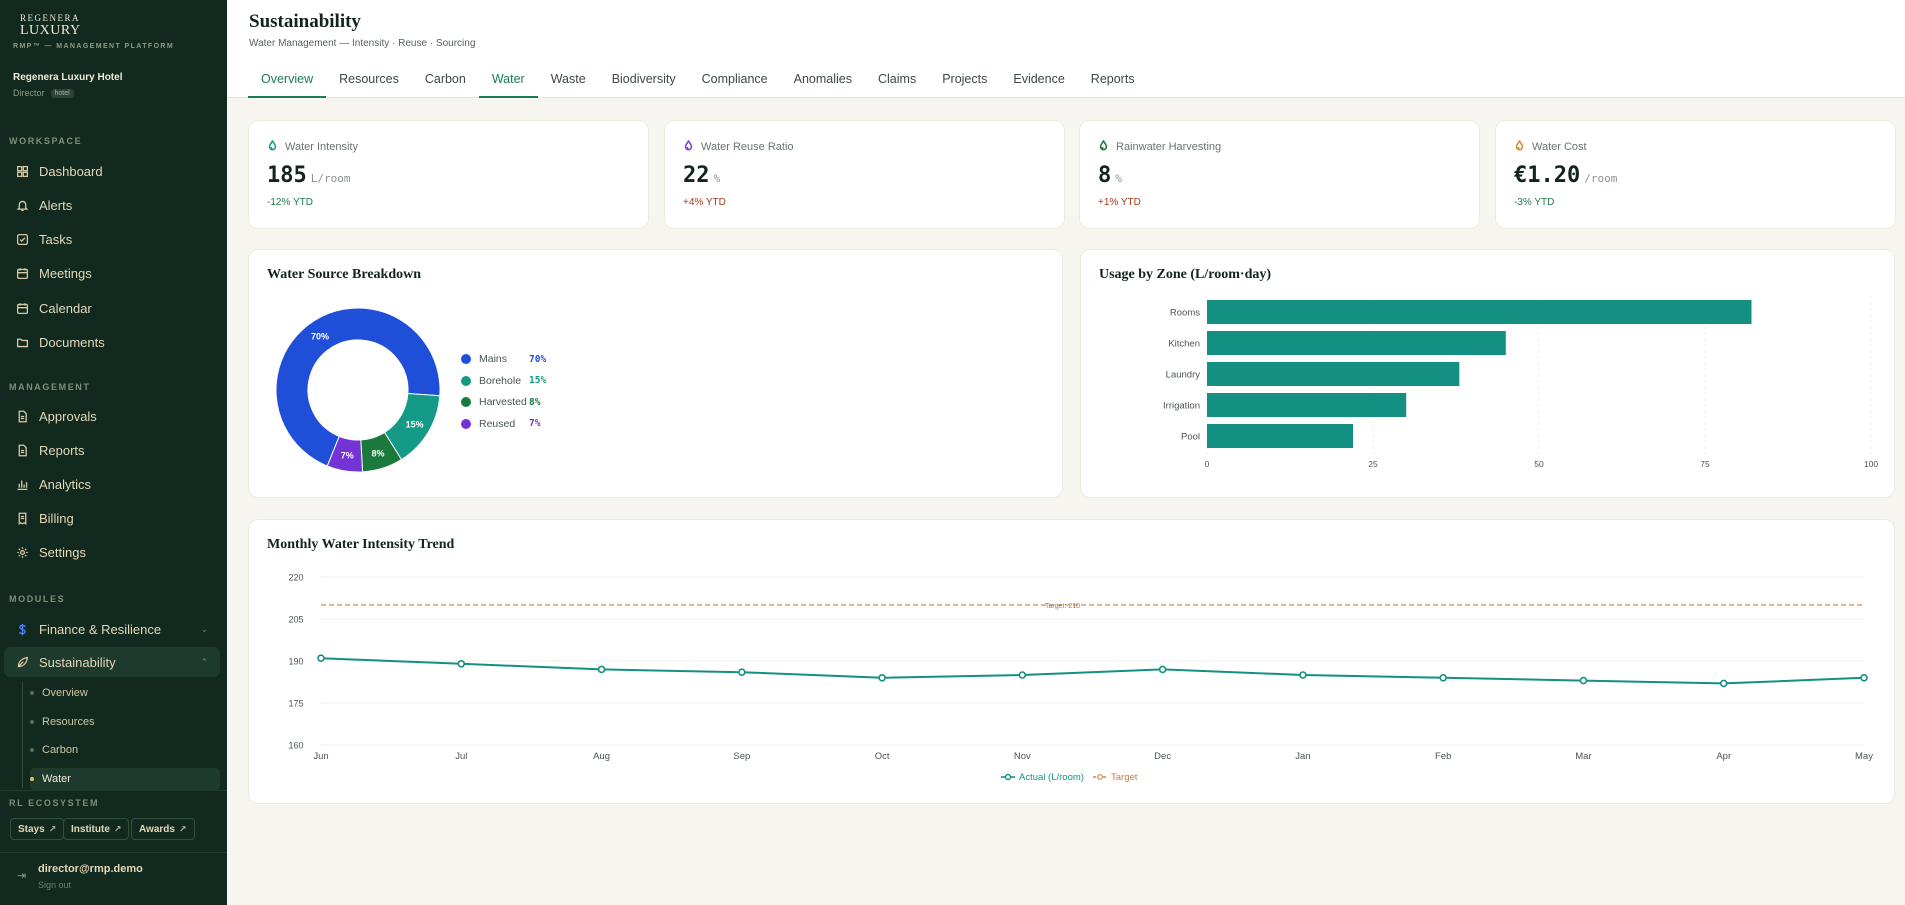 The height and width of the screenshot is (905, 1905). Describe the element at coordinates (897, 79) in the screenshot. I see `tab-claims: Claims` at that location.